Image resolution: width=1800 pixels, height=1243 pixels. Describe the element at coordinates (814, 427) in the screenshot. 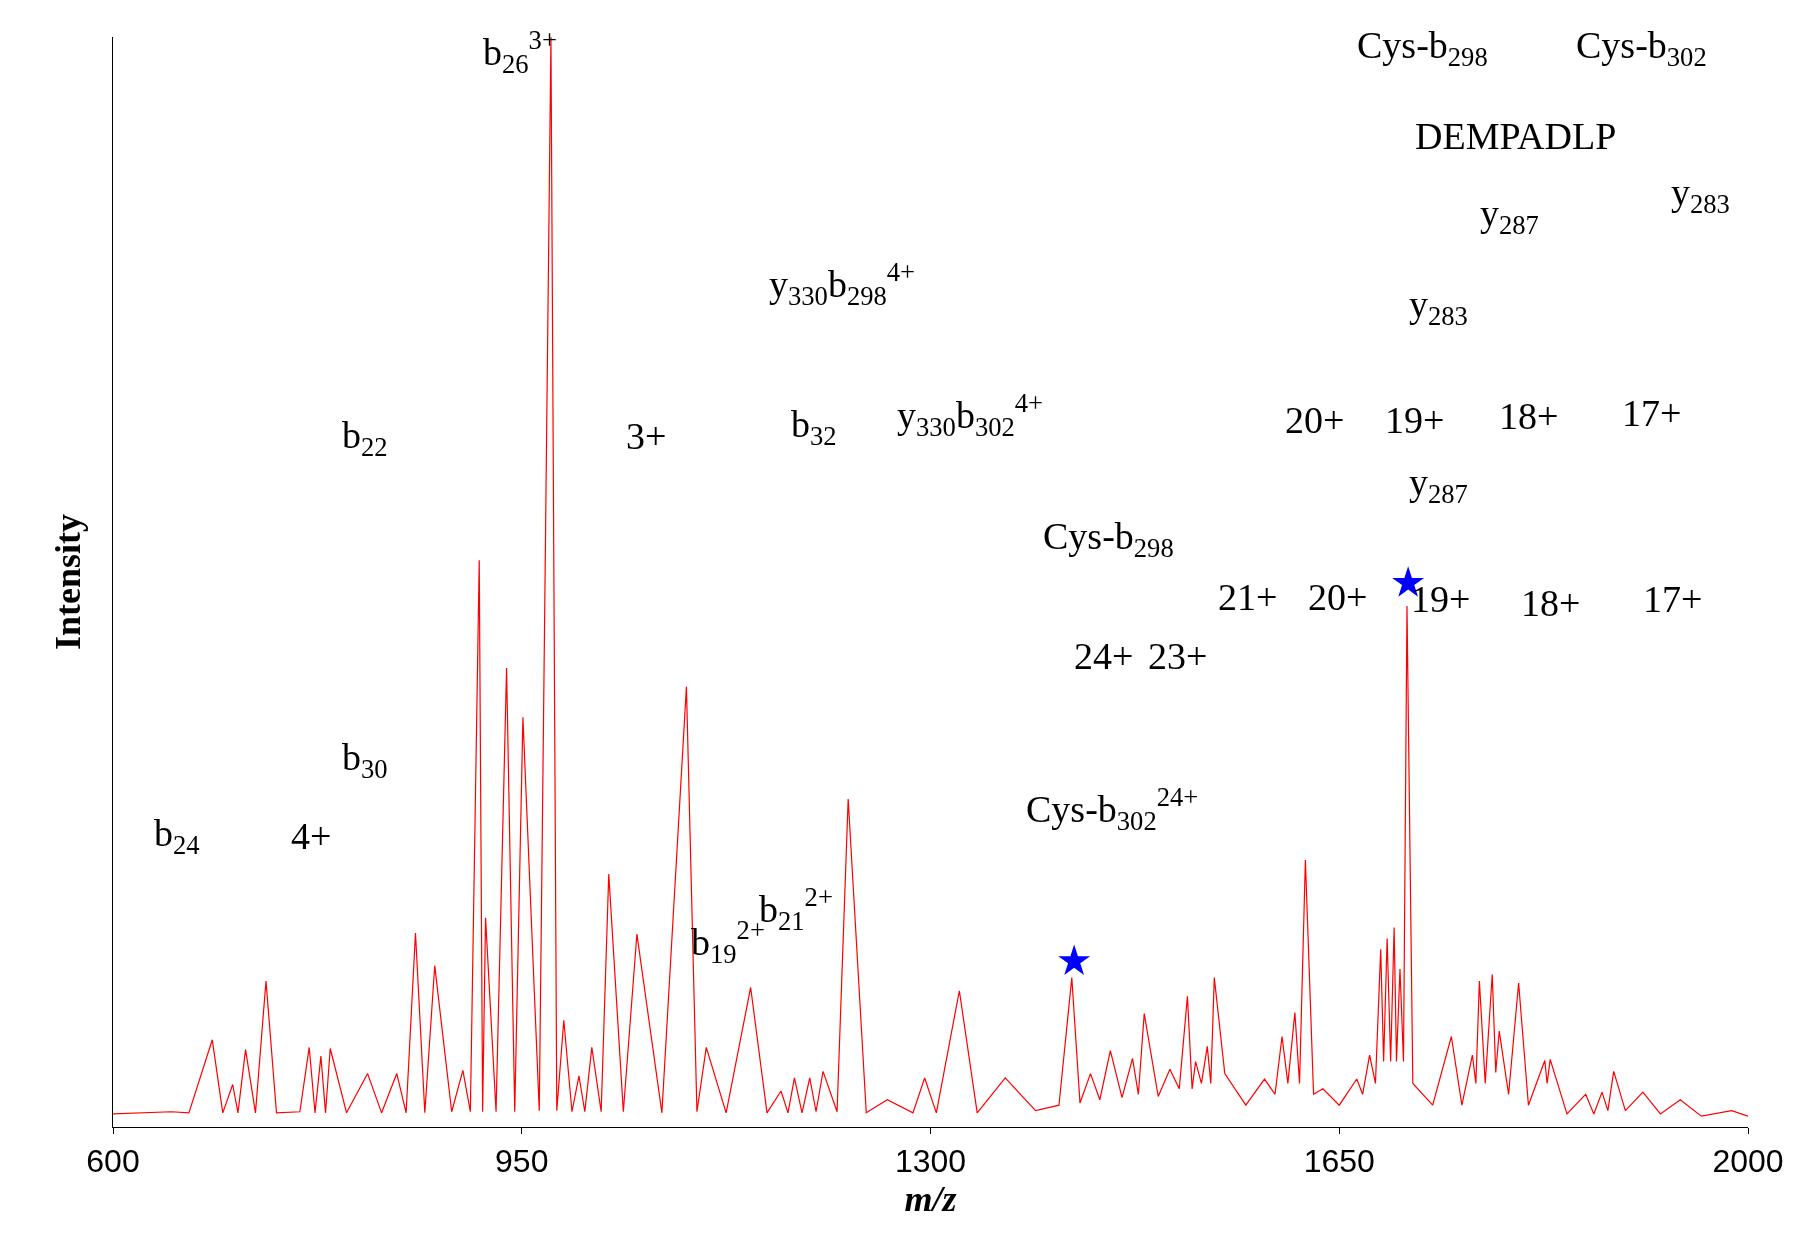

I see `annotation: b$_{32}$` at that location.